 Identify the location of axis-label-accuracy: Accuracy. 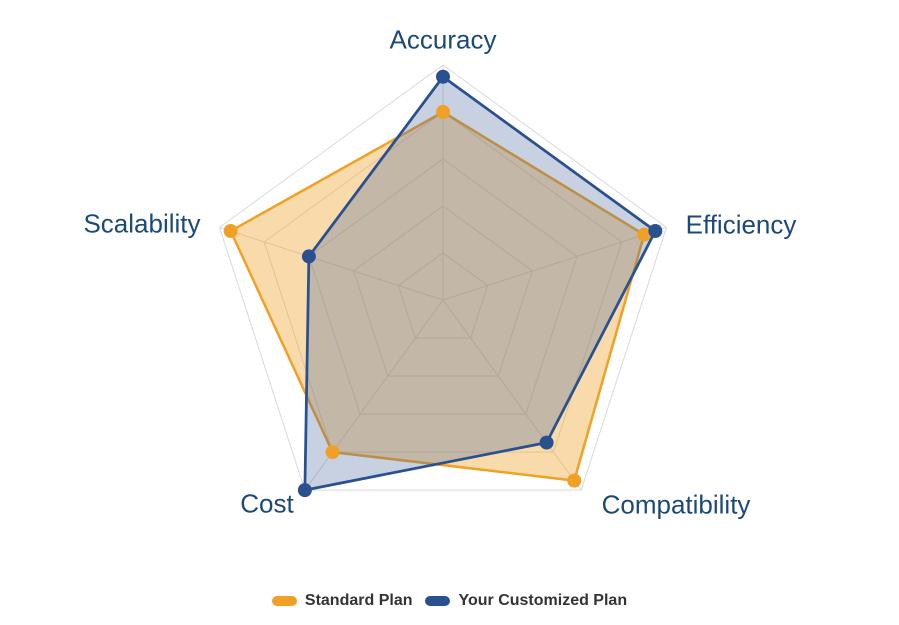
(443, 39).